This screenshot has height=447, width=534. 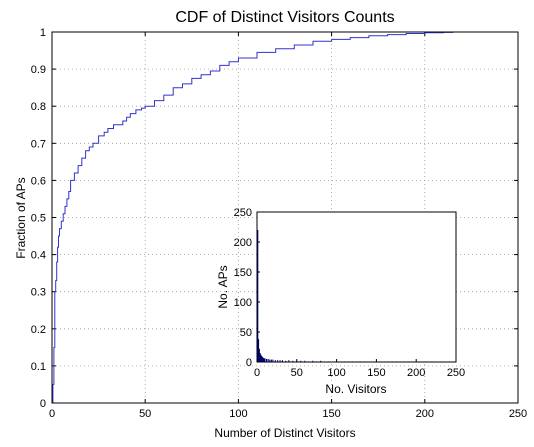 What do you see at coordinates (38, 219) in the screenshot?
I see `y-tick-label: 0.5` at bounding box center [38, 219].